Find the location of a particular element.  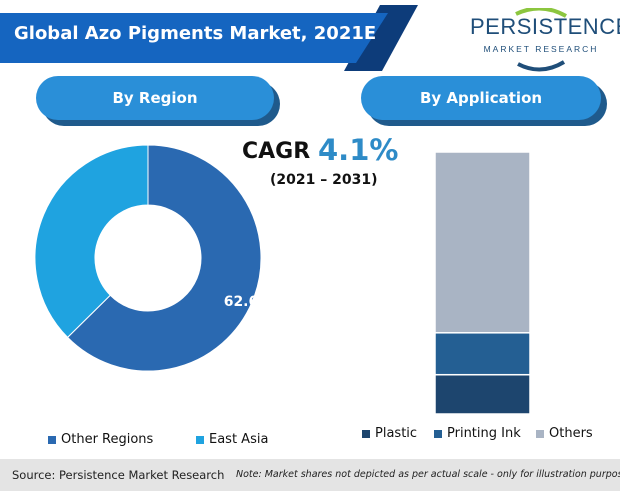

legend-swatch-east-asia is located at coordinates (200, 439).